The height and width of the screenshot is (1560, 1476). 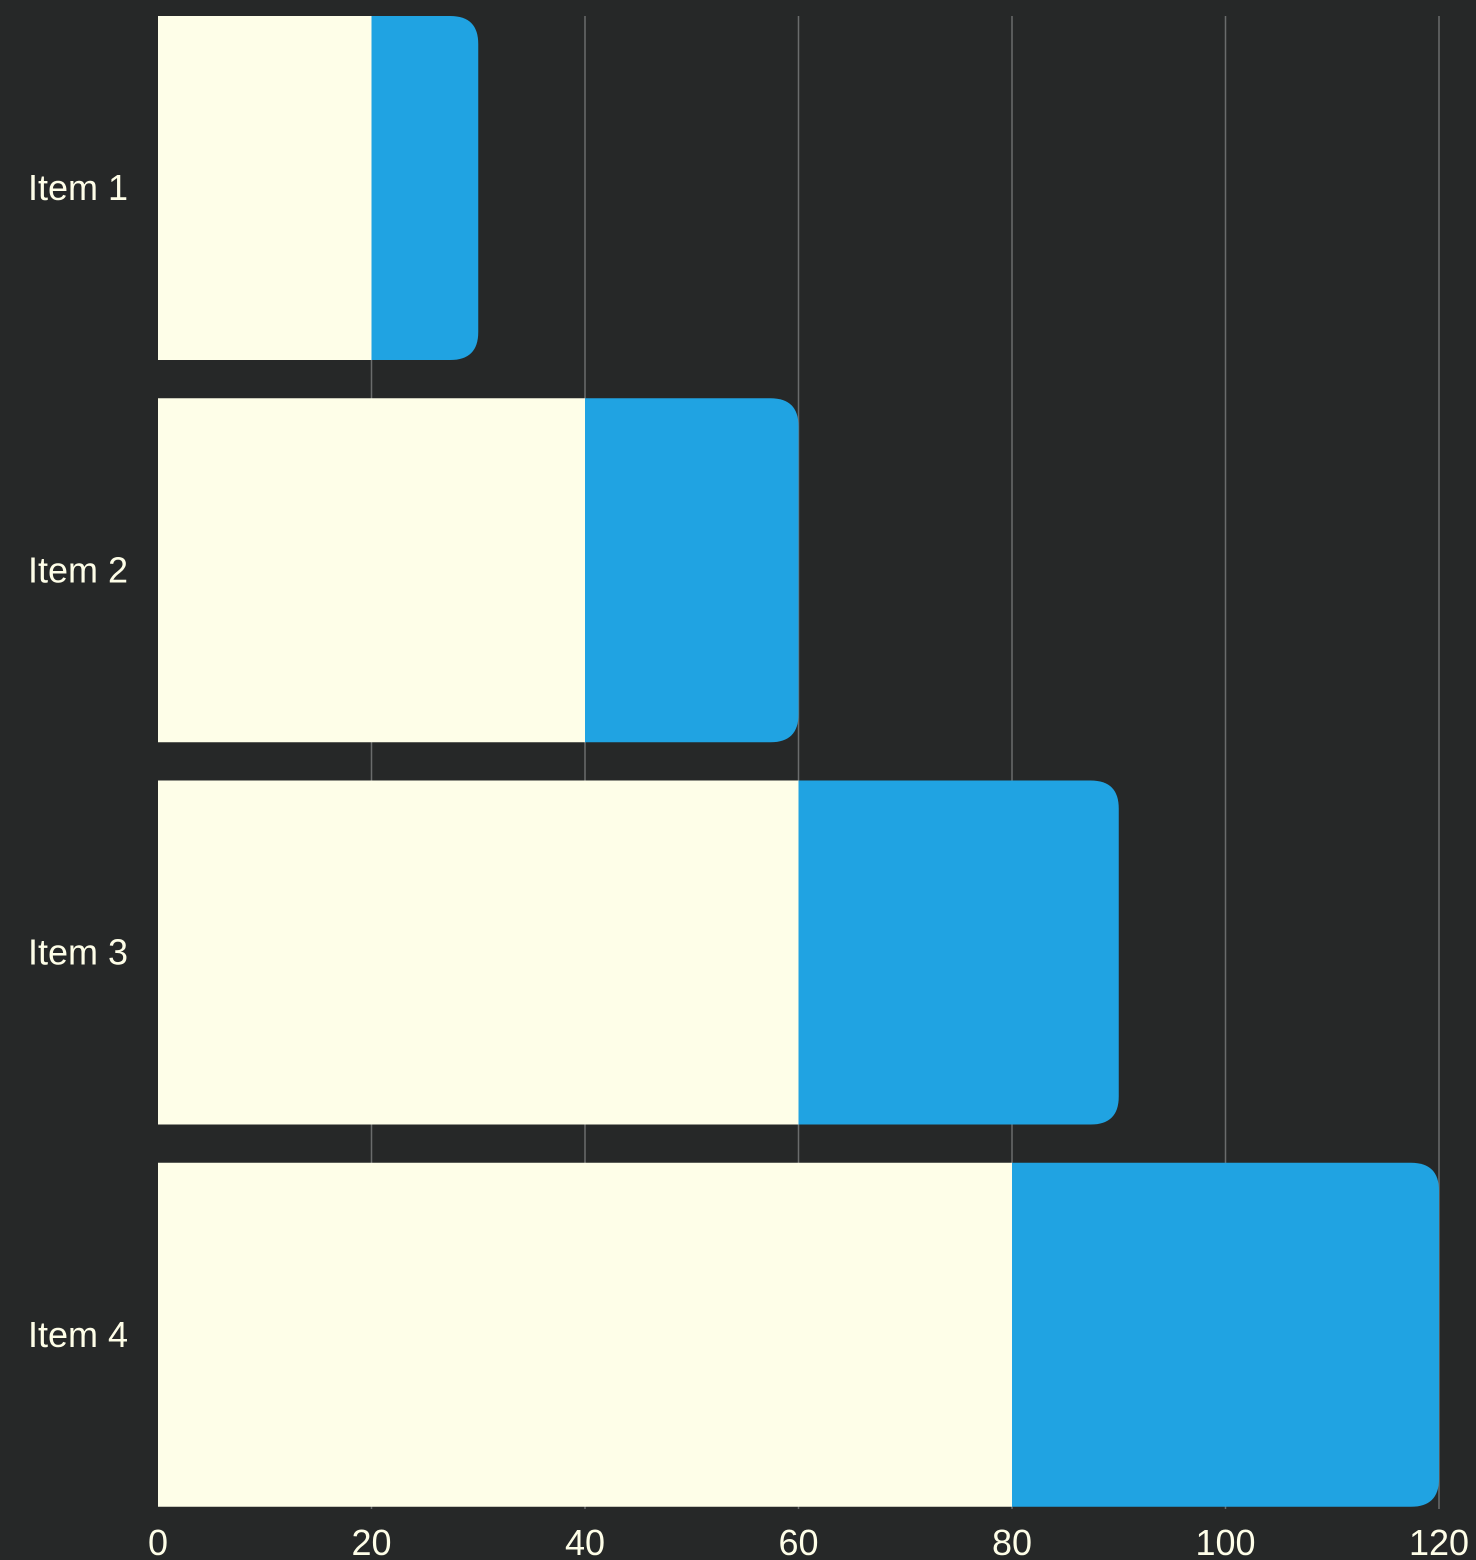 I want to click on x-tick-label-60: 60, so click(x=798, y=1541).